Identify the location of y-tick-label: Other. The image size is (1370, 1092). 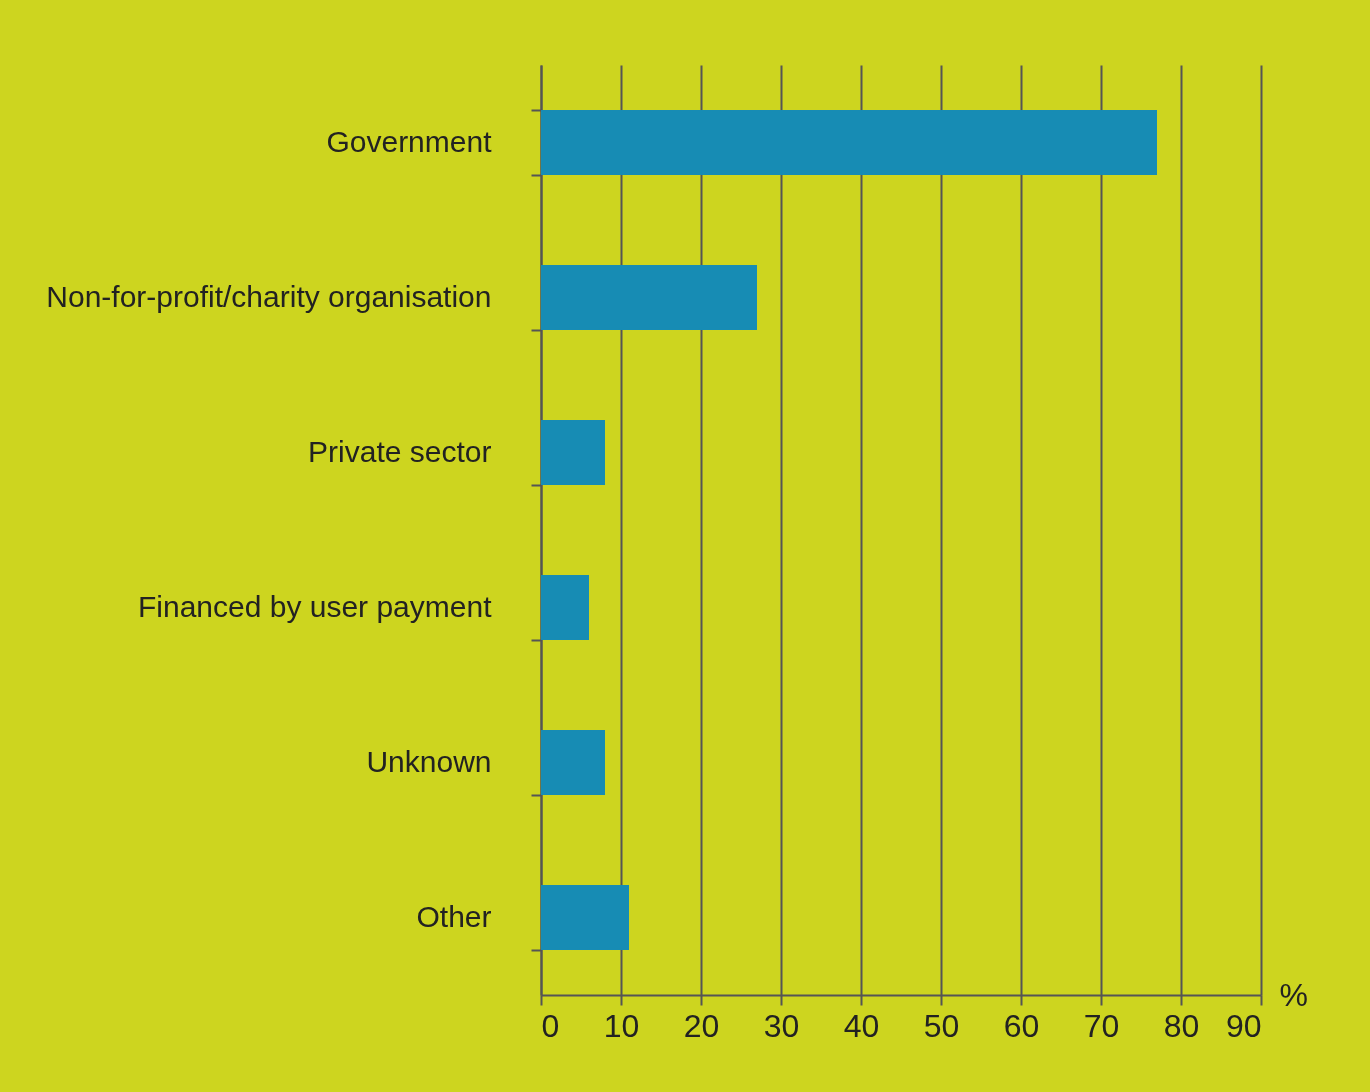
(454, 916).